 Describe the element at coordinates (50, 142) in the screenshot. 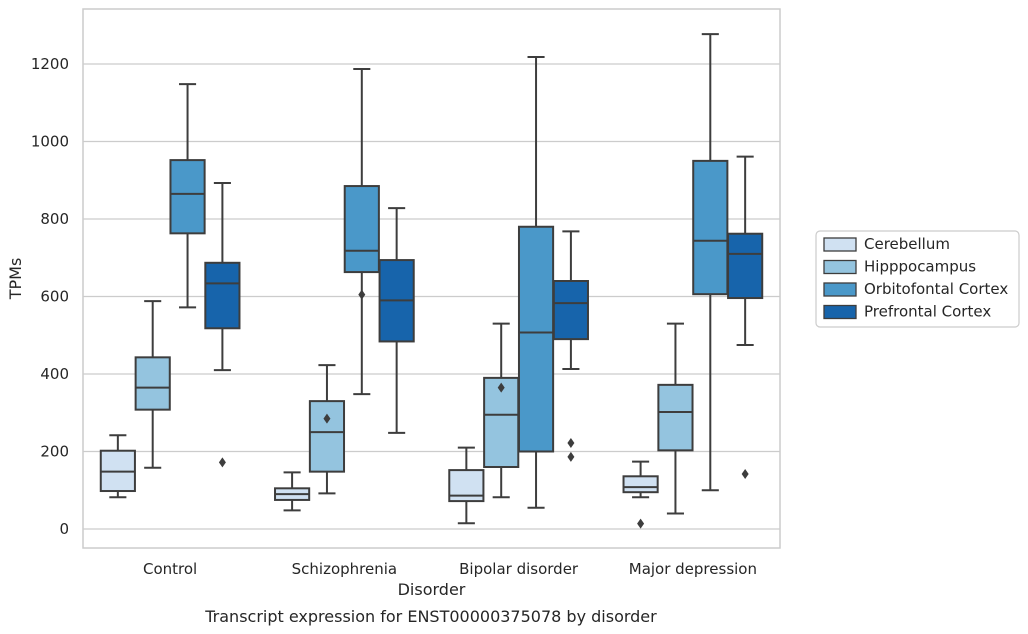

I see `y-tick-label: 1000` at that location.